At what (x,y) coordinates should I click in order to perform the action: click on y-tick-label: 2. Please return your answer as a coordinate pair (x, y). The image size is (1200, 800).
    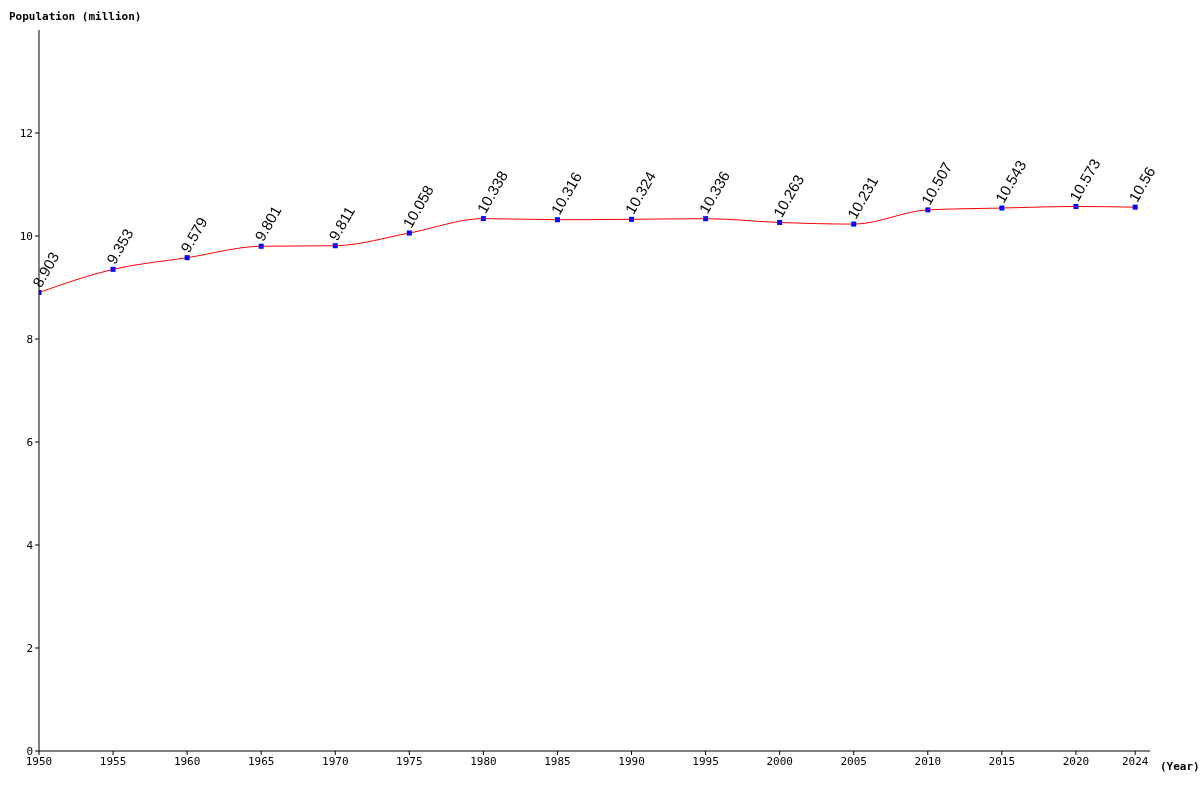
    Looking at the image, I should click on (29, 648).